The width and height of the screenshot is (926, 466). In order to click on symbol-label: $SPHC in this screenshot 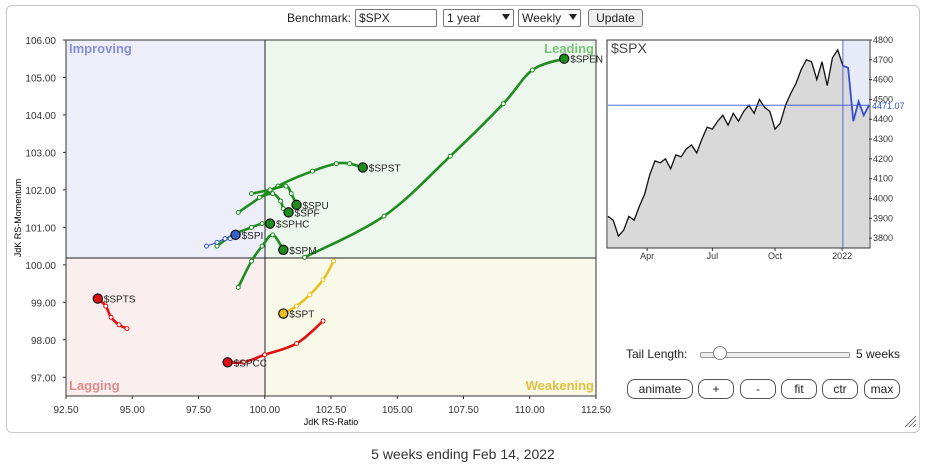, I will do `click(292, 225)`.